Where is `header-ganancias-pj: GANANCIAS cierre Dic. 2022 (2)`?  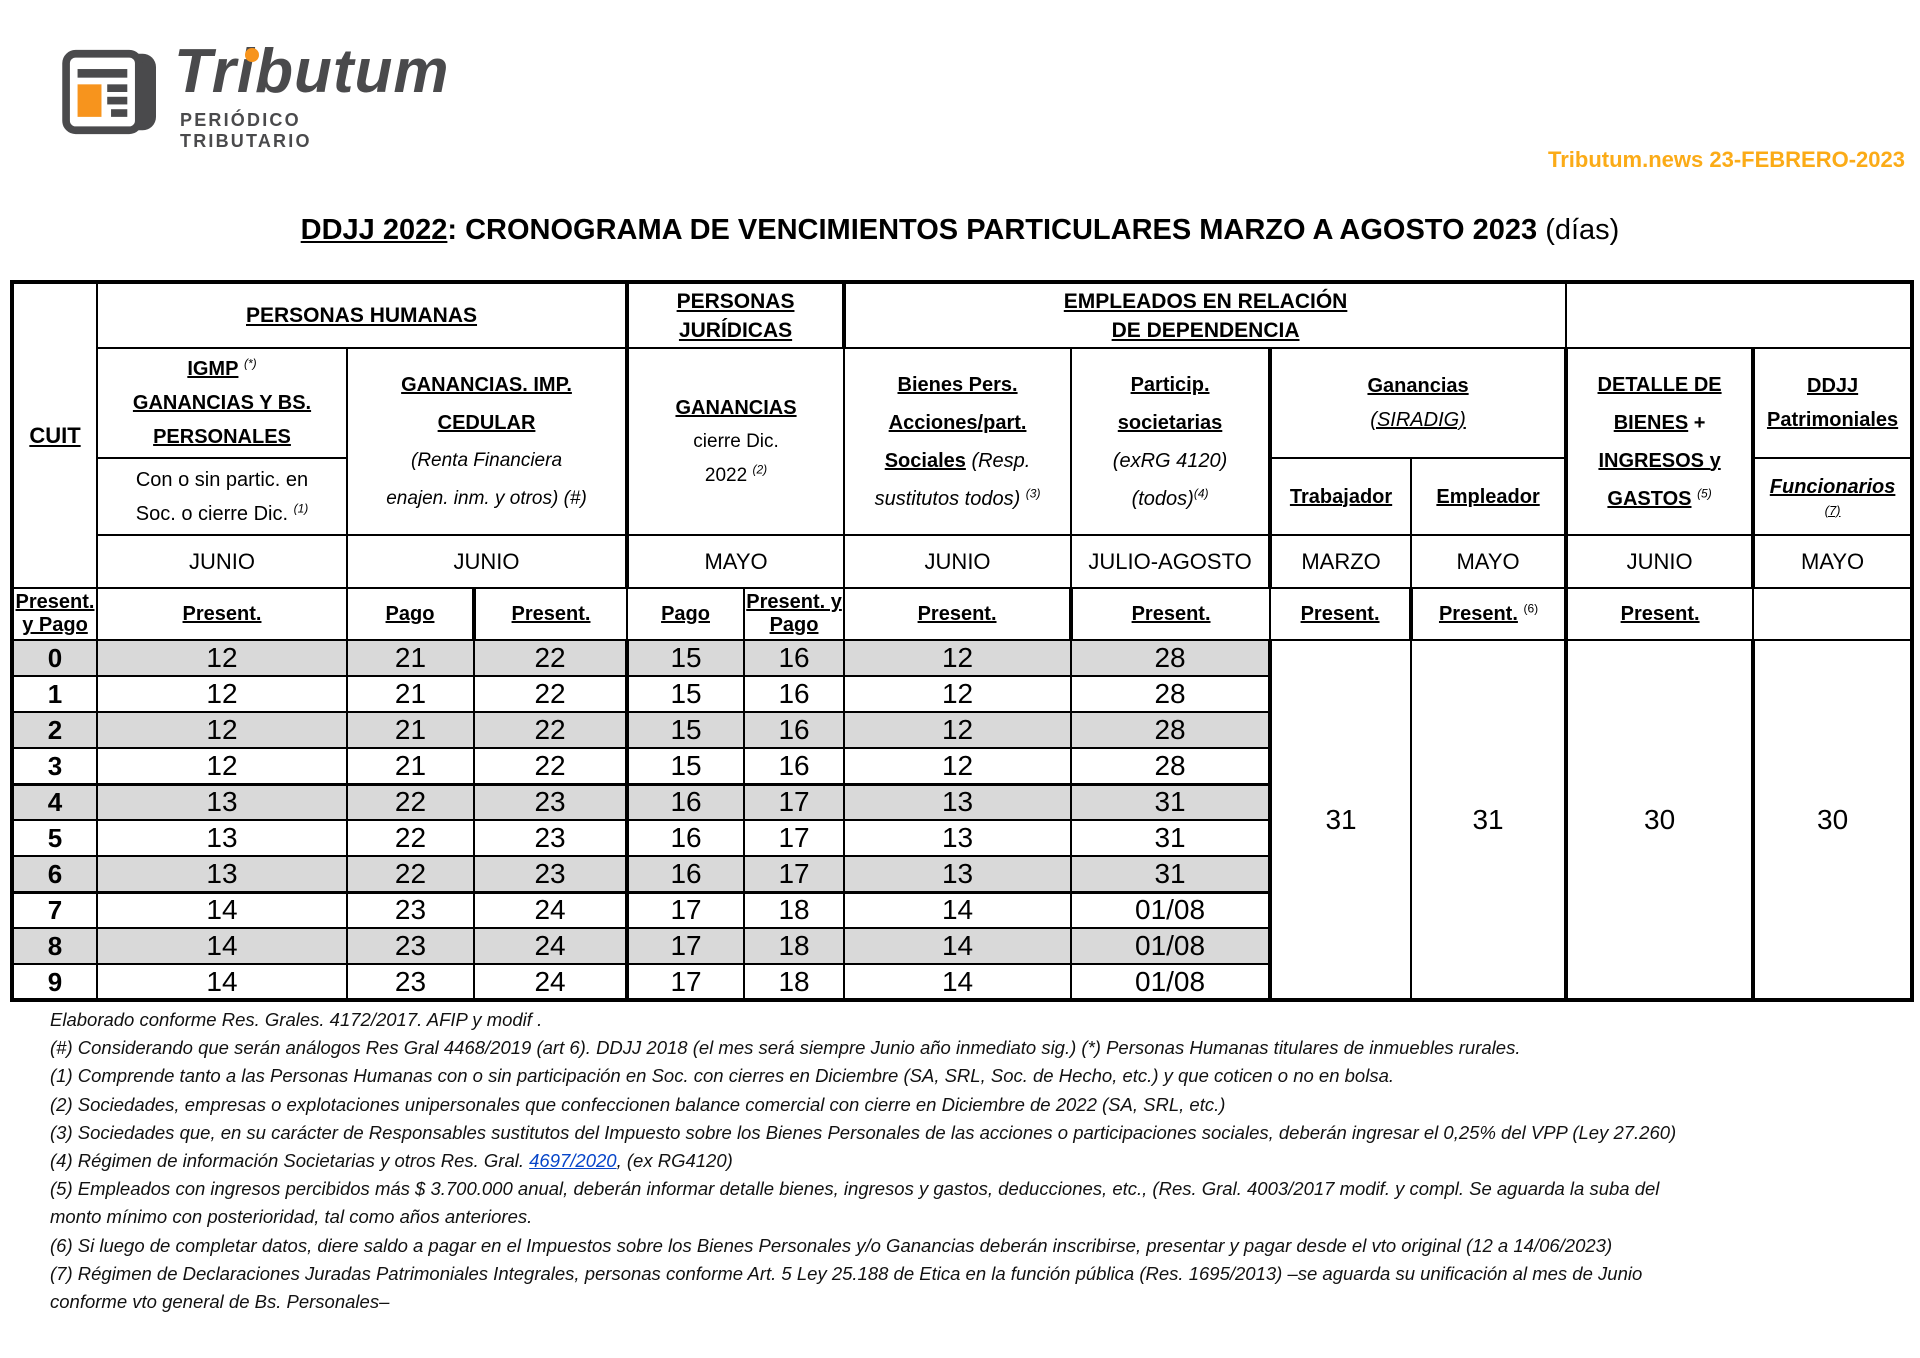 header-ganancias-pj: GANANCIAS cierre Dic. 2022 (2) is located at coordinates (735, 441).